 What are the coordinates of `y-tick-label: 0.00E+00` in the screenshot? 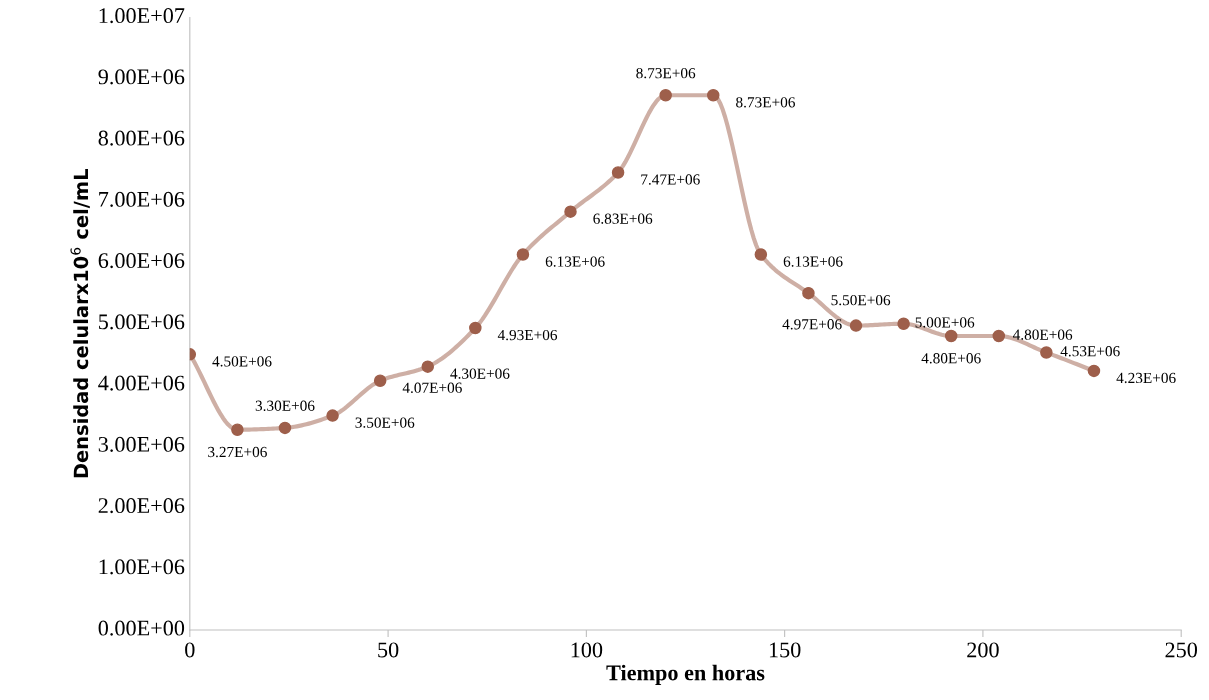 It's located at (141, 628).